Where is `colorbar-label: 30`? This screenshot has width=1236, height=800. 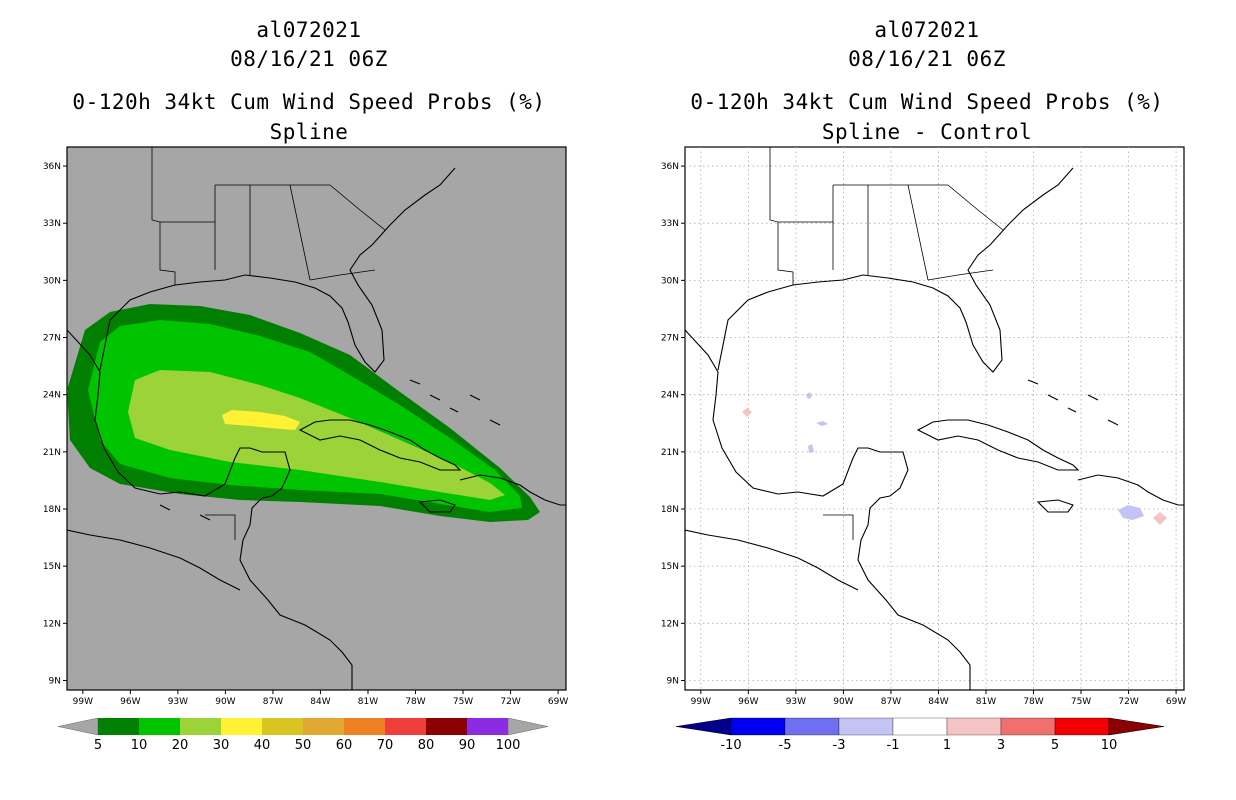 colorbar-label: 30 is located at coordinates (221, 745).